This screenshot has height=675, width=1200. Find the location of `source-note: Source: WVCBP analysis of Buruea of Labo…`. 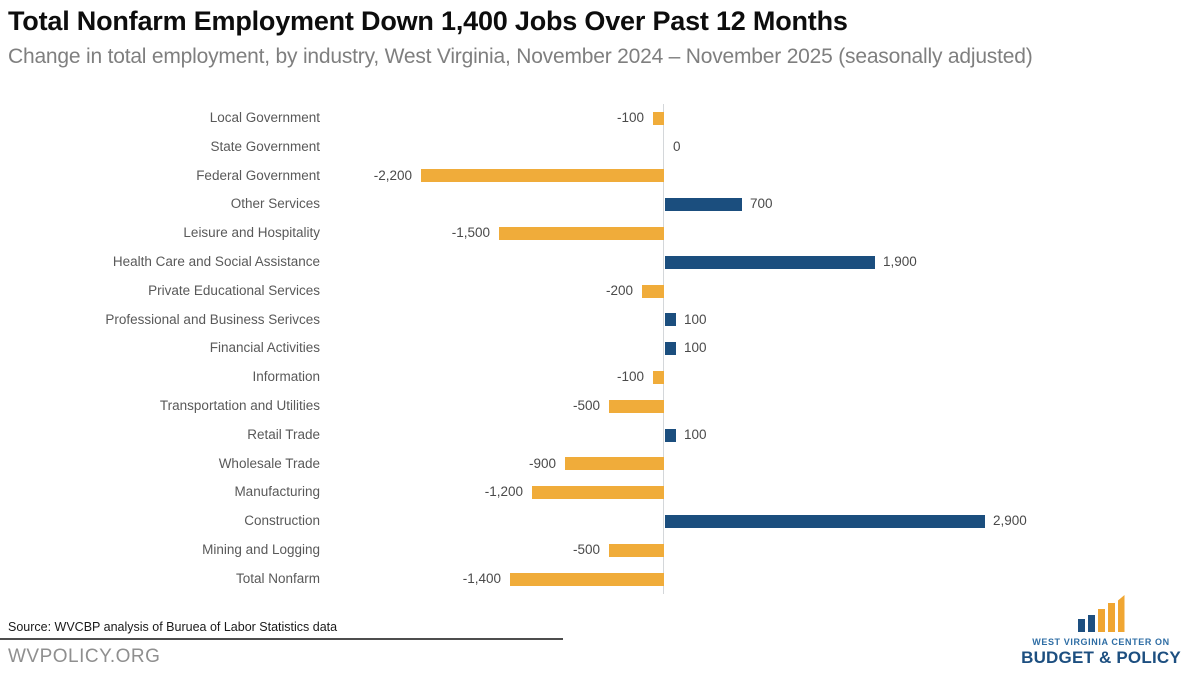

source-note: Source: WVCBP analysis of Buruea of Labo… is located at coordinates (173, 627).